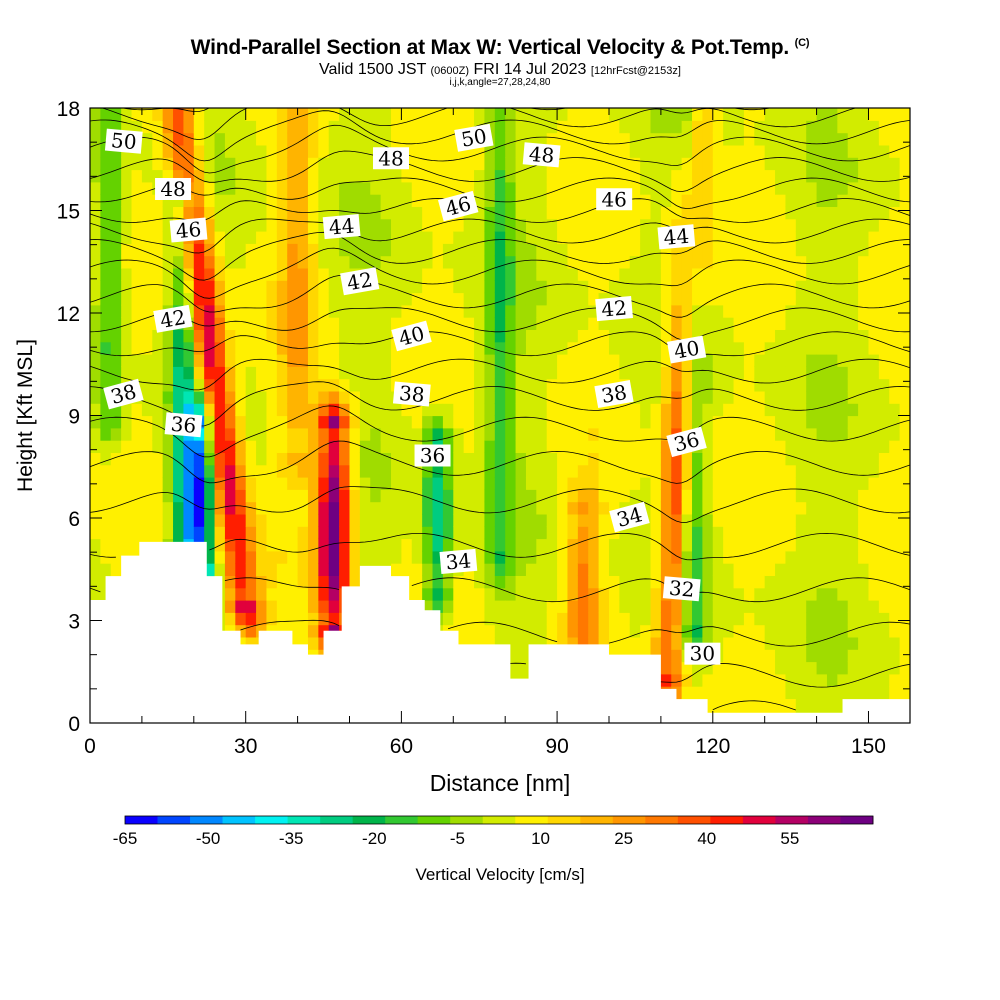  I want to click on valid-date: FRI 14 Jul 2023, so click(530, 69).